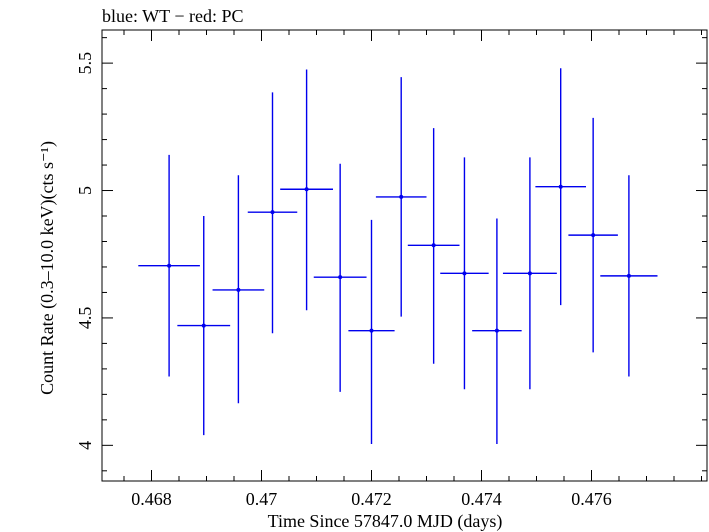 The height and width of the screenshot is (532, 709). I want to click on chart-title: blue: WT − red: PC, so click(172, 16).